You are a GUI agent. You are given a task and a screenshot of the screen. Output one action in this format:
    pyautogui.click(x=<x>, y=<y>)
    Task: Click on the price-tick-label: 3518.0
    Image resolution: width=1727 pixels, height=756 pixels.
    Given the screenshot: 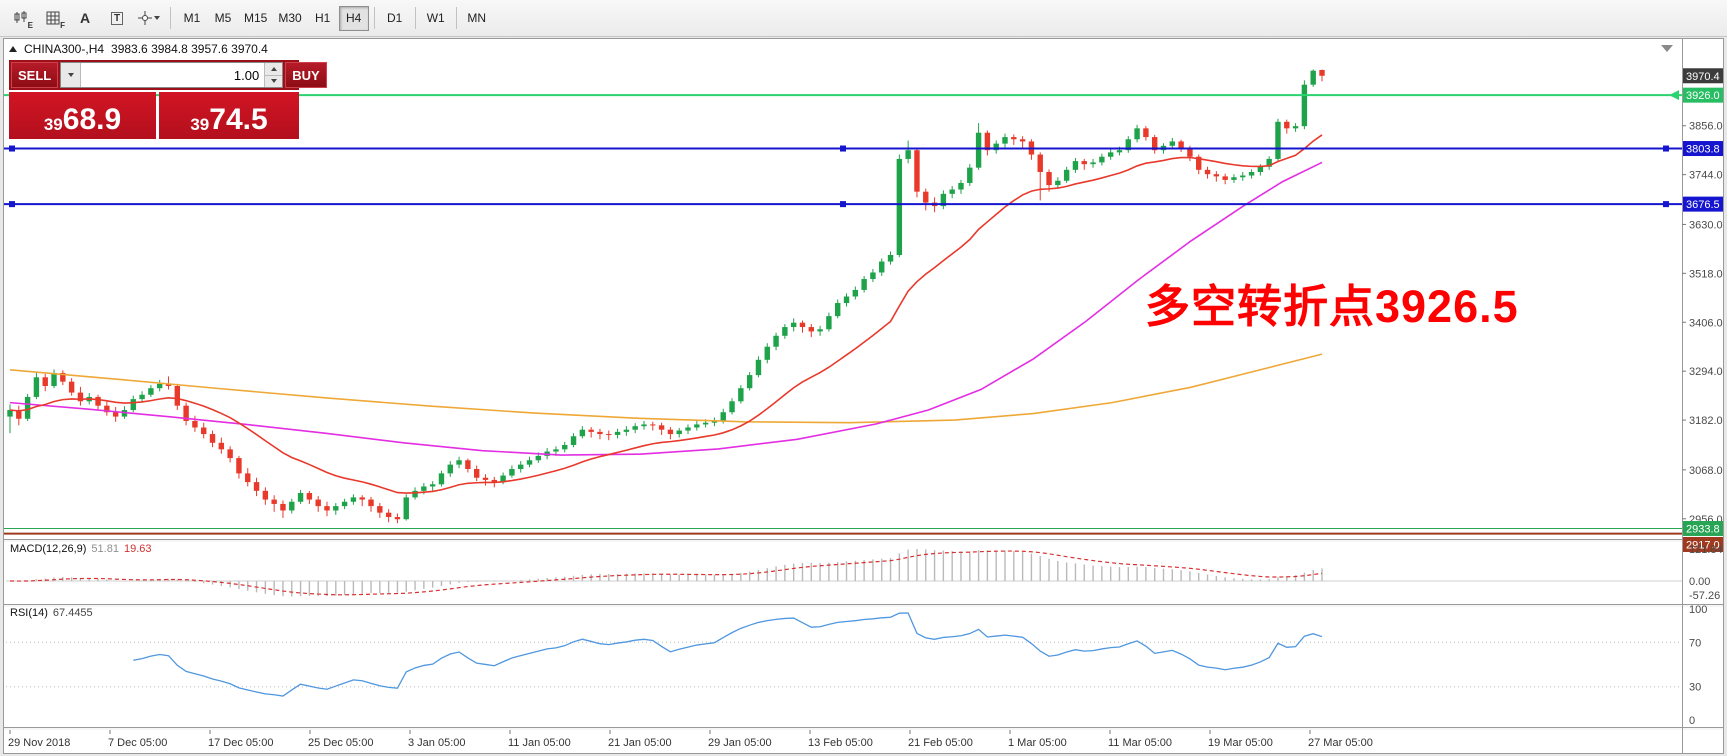 What is the action you would take?
    pyautogui.click(x=1706, y=274)
    